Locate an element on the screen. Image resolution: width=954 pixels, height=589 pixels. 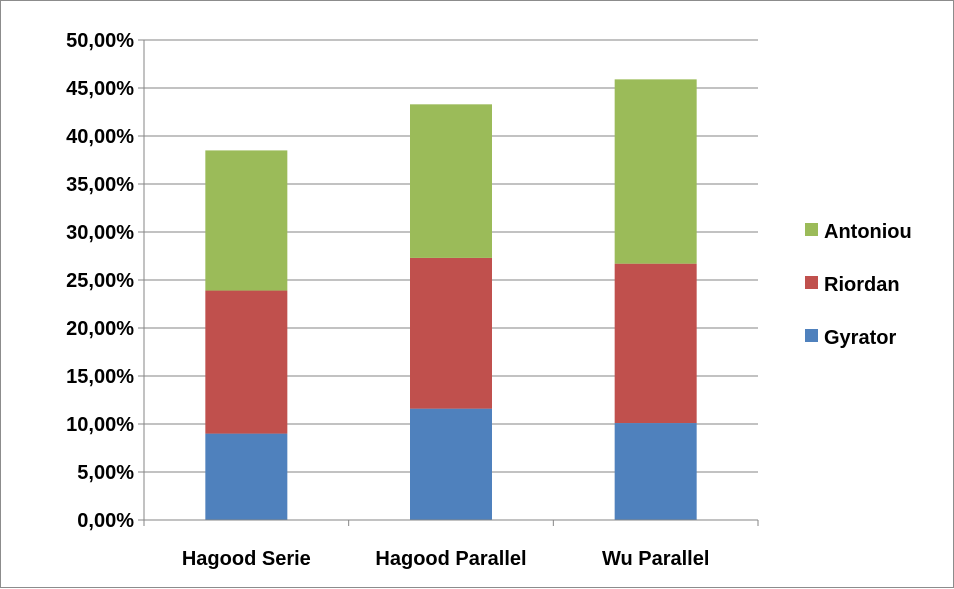
x-category-label: Wu Parallel is located at coordinates (655, 559).